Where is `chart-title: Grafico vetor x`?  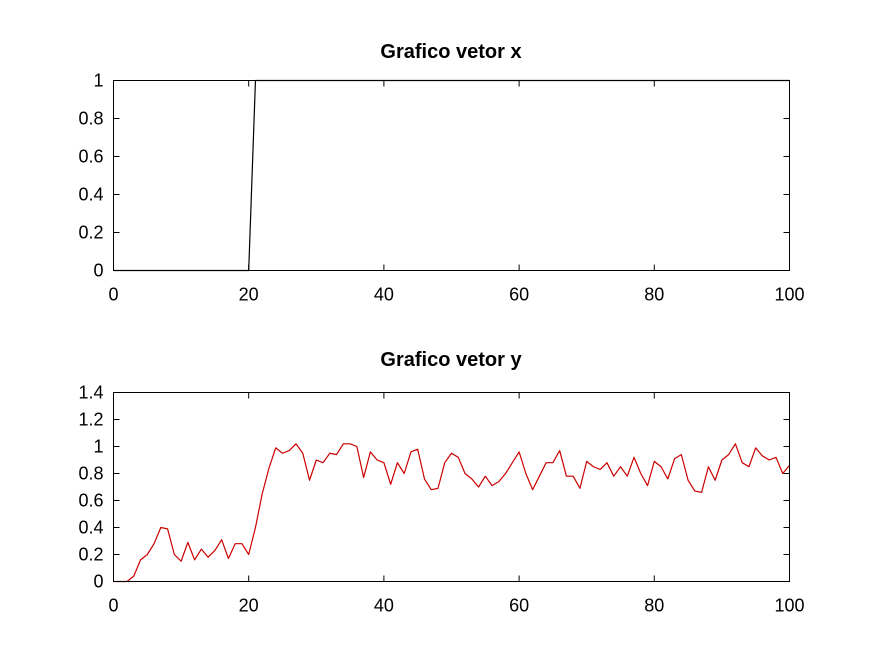
chart-title: Grafico vetor x is located at coordinates (450, 52).